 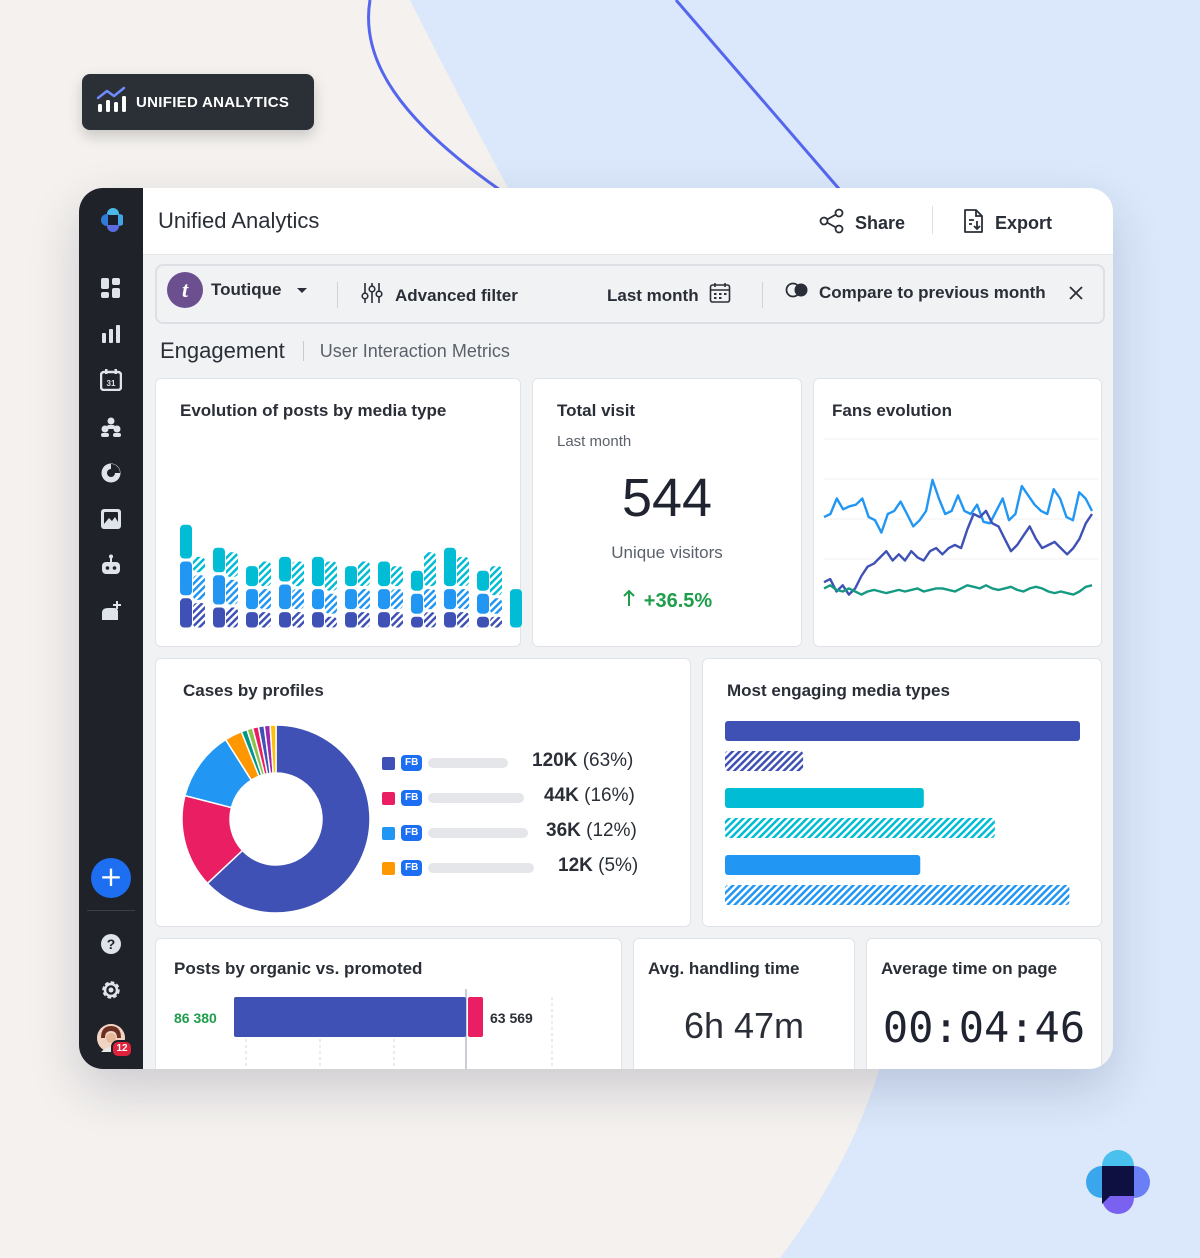 What do you see at coordinates (1076, 293) in the screenshot?
I see `close-icon` at bounding box center [1076, 293].